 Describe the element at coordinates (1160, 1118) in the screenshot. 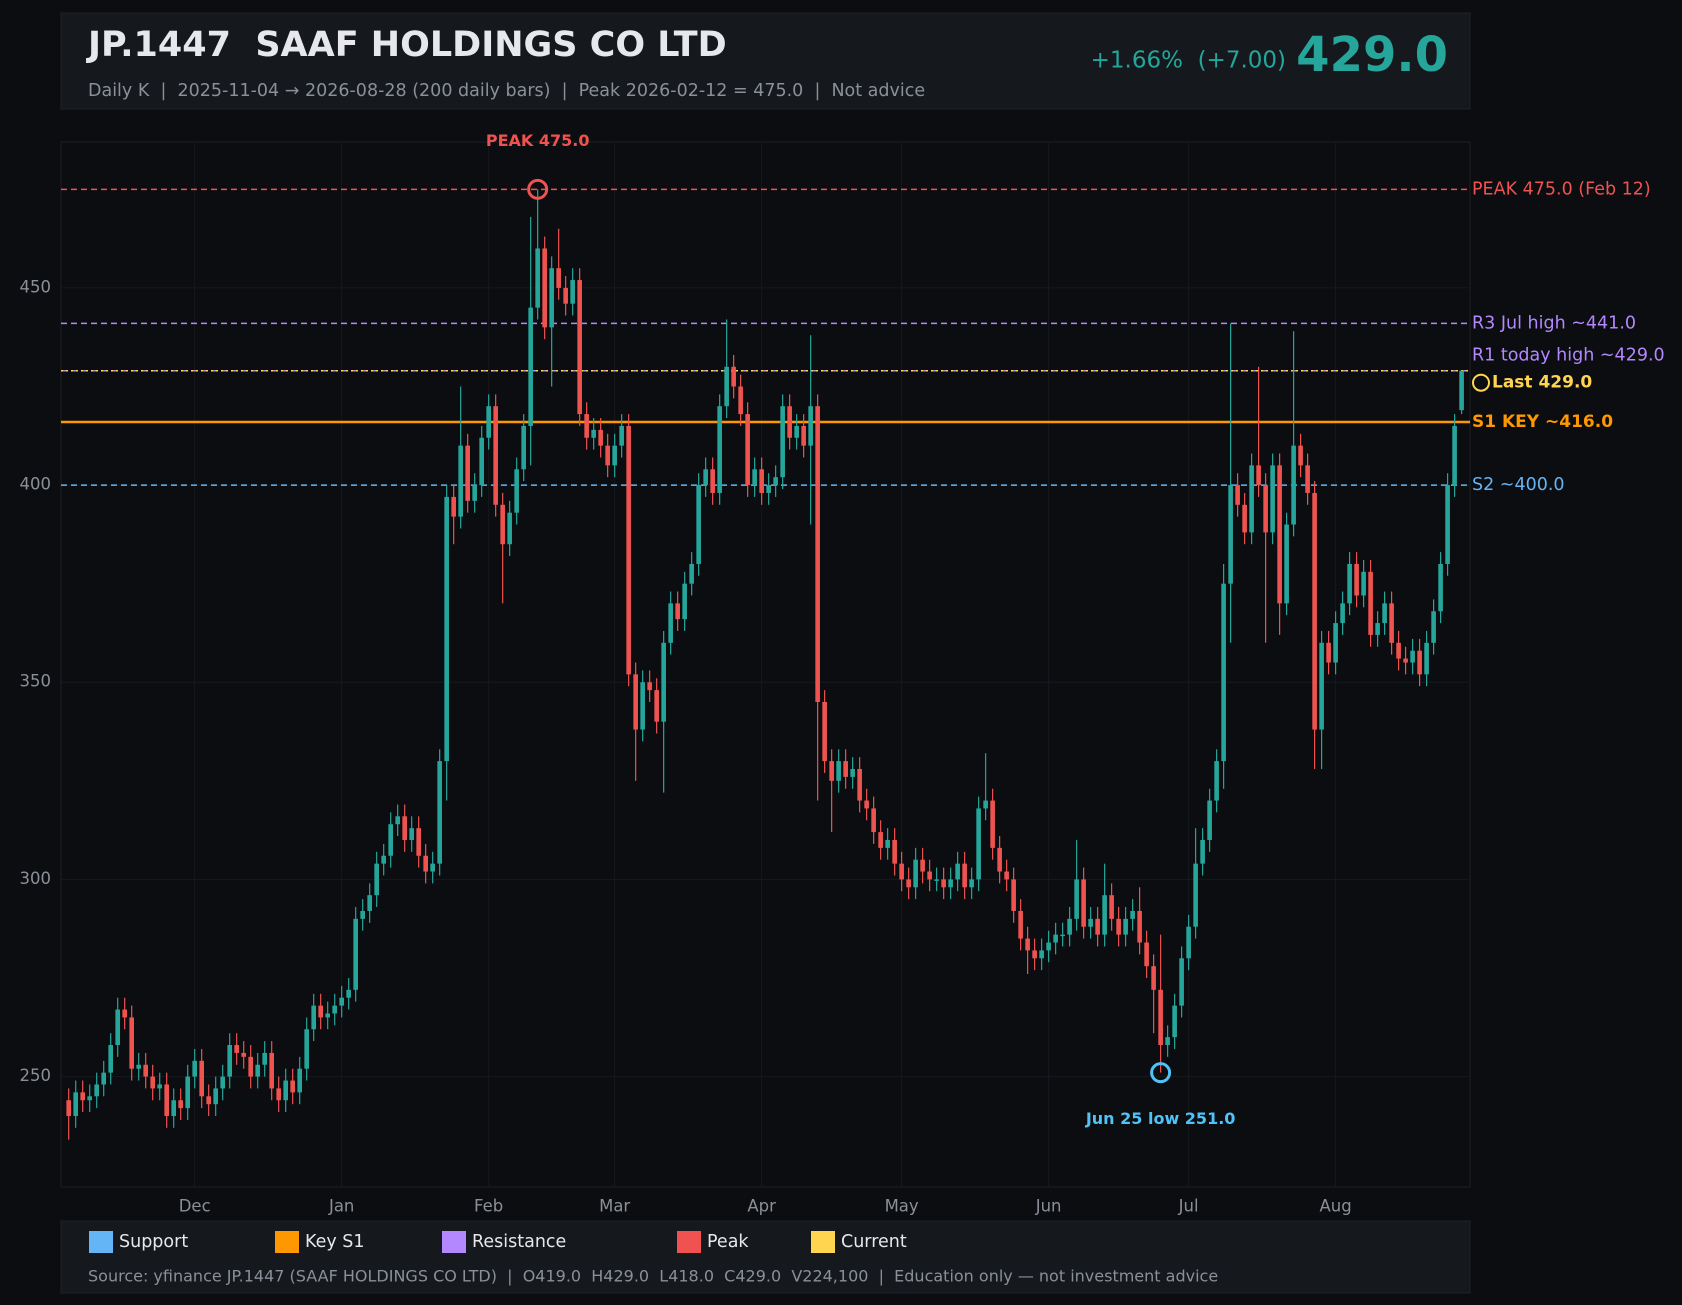

I see `annotation-label: Jun 25 low 251.0` at that location.